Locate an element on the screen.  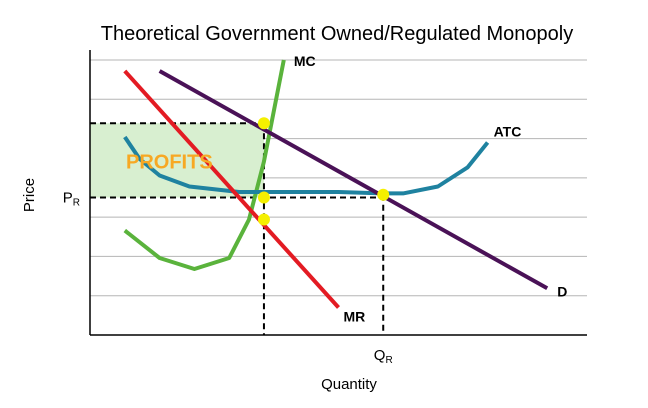
points is located at coordinates (323, 171).